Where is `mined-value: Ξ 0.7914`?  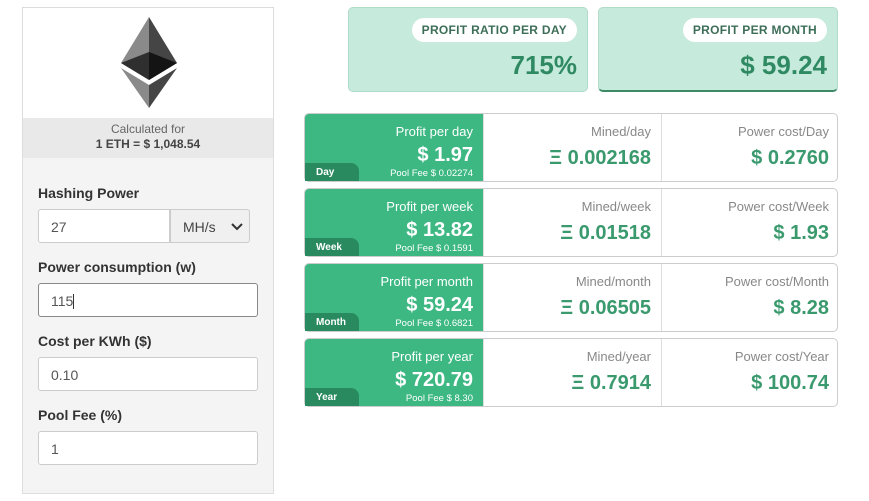
mined-value: Ξ 0.7914 is located at coordinates (611, 383).